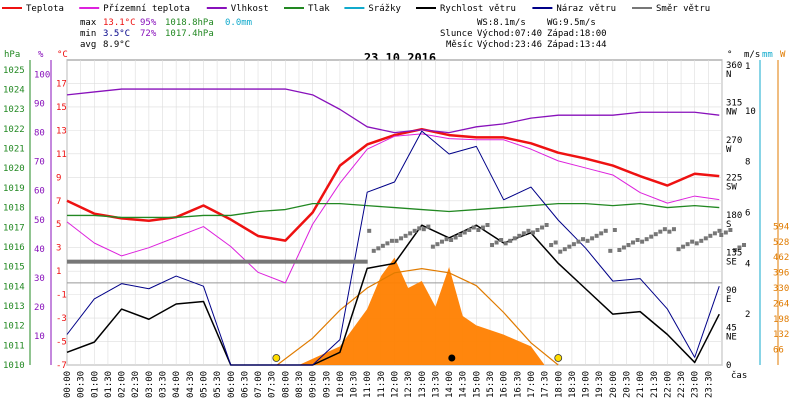  What do you see at coordinates (150, 384) in the screenshot?
I see `time-tick: 03:00` at bounding box center [150, 384].